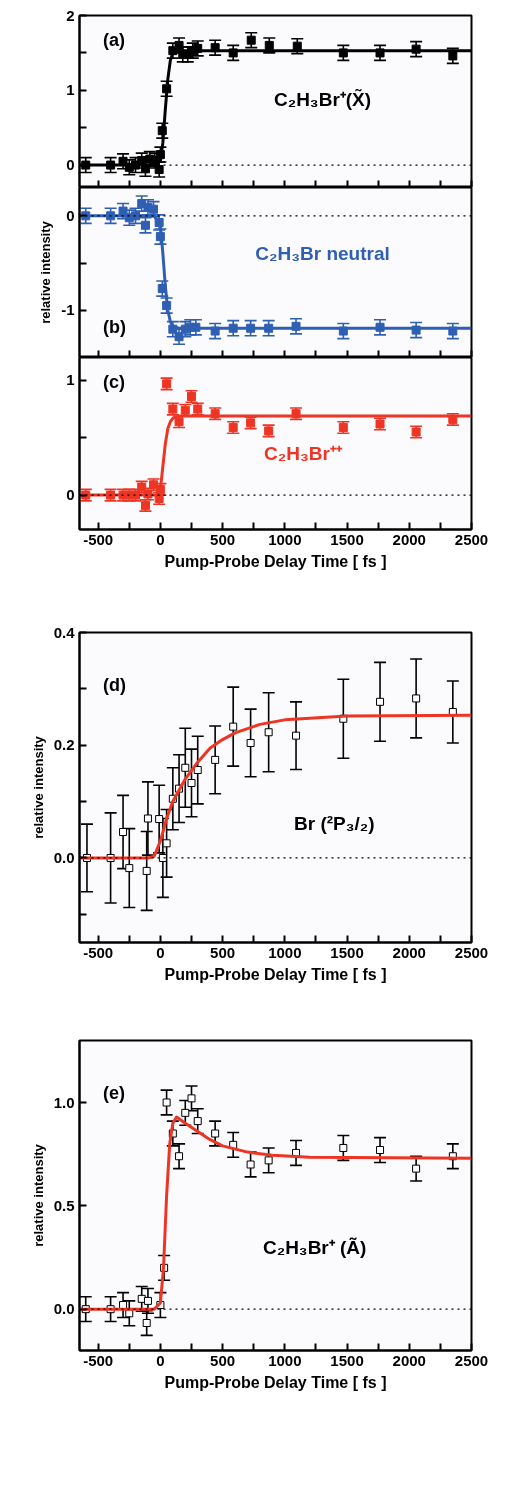 This screenshot has width=509, height=1504. What do you see at coordinates (70, 15) in the screenshot?
I see `y-tick-label: 2` at bounding box center [70, 15].